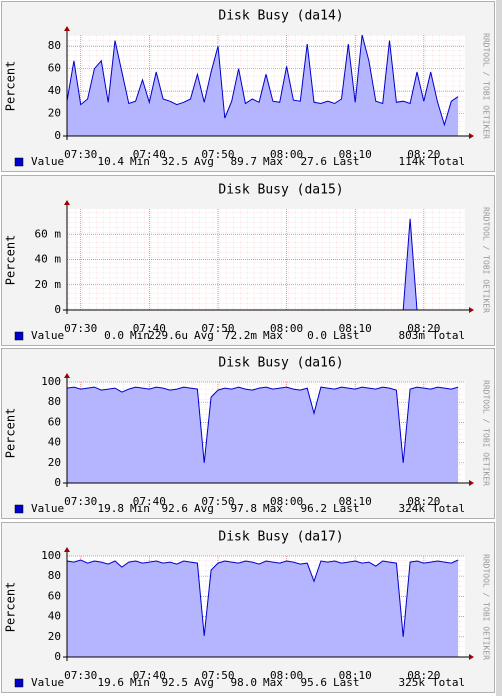  I want to click on stat-value: 114k, so click(412, 161).